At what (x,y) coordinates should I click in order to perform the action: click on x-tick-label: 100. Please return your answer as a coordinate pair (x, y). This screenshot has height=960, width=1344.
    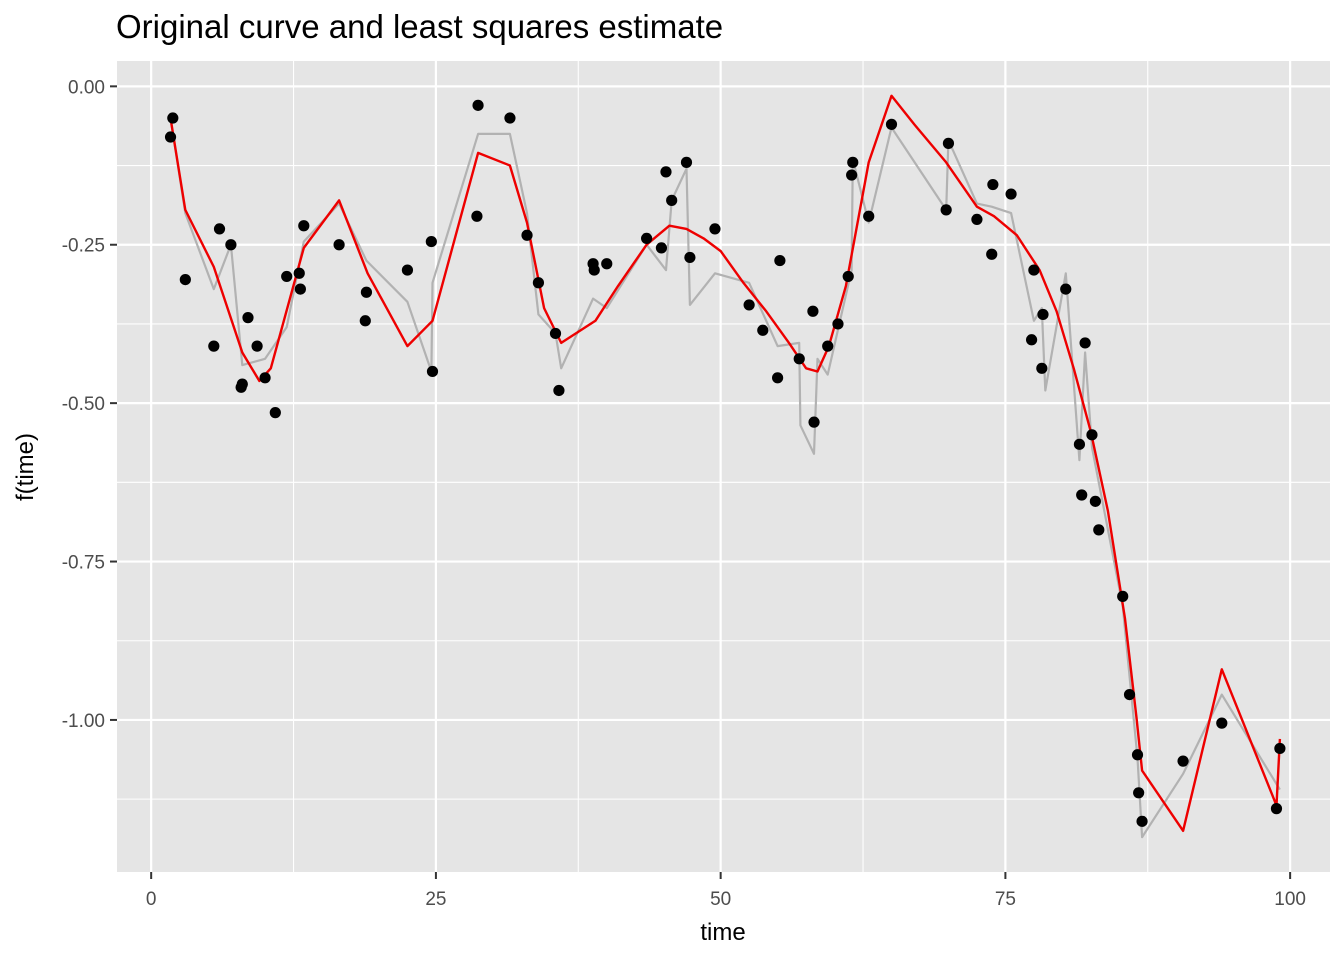
    Looking at the image, I should click on (1290, 899).